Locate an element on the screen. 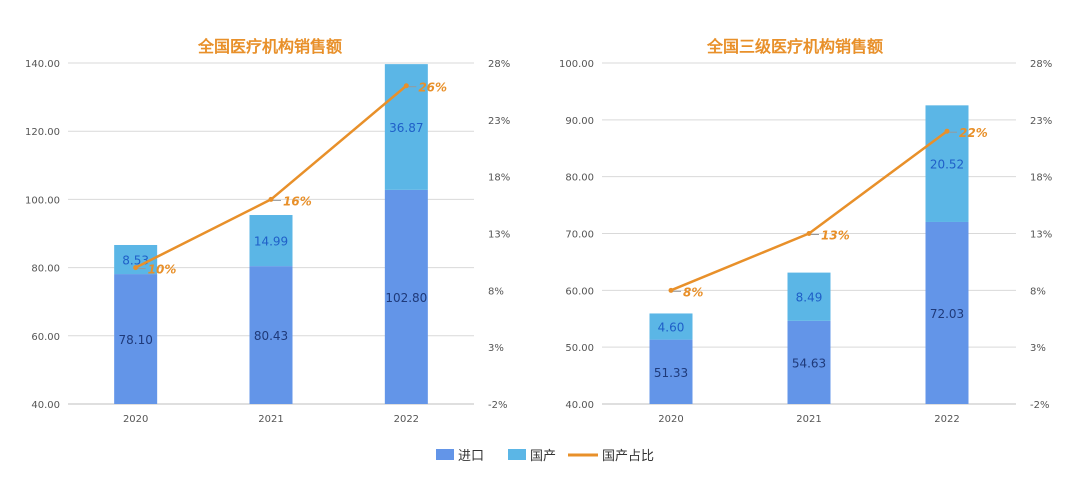  data-label-share: 13% is located at coordinates (835, 236).